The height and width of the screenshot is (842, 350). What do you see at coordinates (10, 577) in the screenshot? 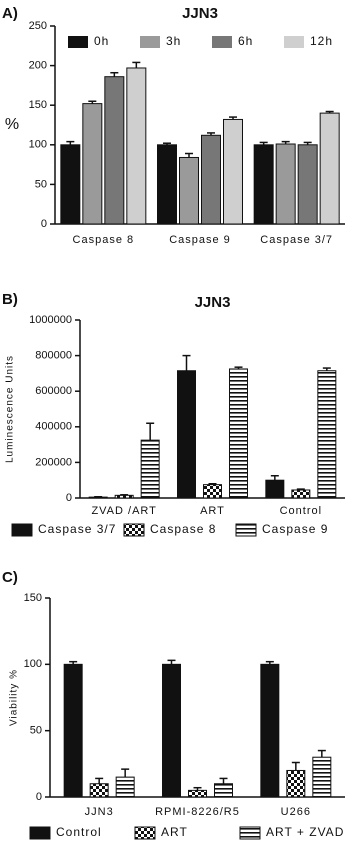
I see `panel-label: C)` at bounding box center [10, 577].